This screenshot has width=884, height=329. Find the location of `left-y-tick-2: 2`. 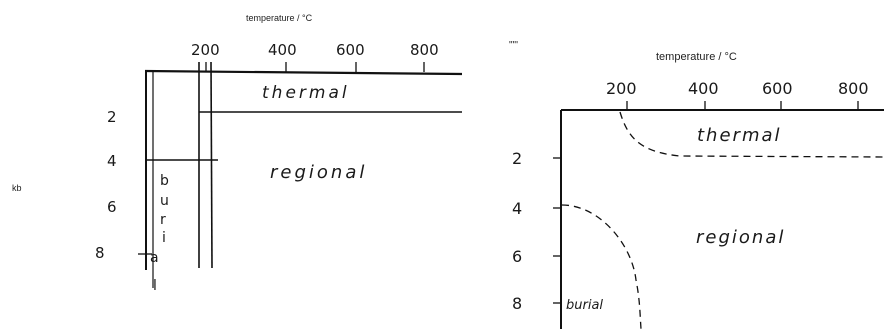

left-y-tick-2: 2 is located at coordinates (112, 117).